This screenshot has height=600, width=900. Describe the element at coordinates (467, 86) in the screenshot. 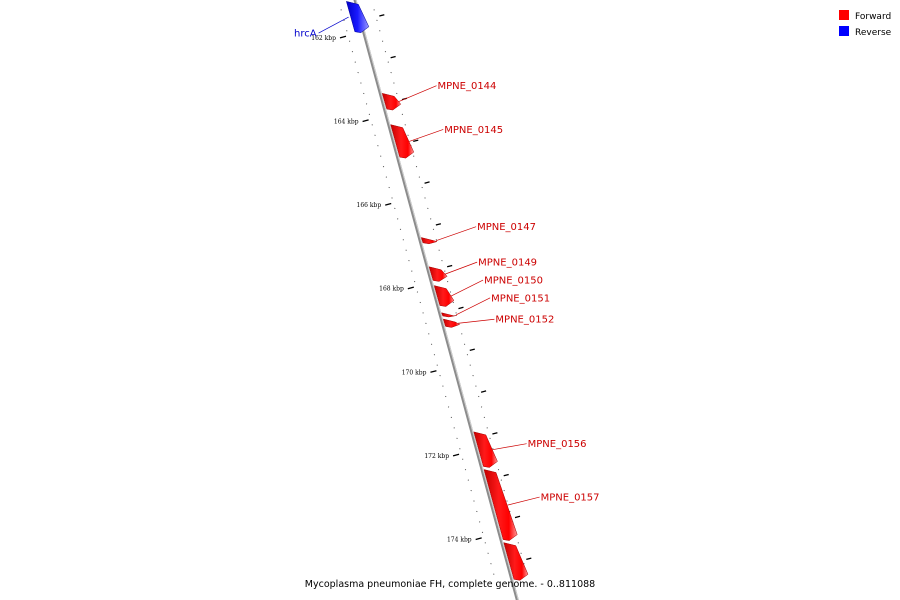

I see `gene-label-mpne_0144: MPNE_0144` at that location.